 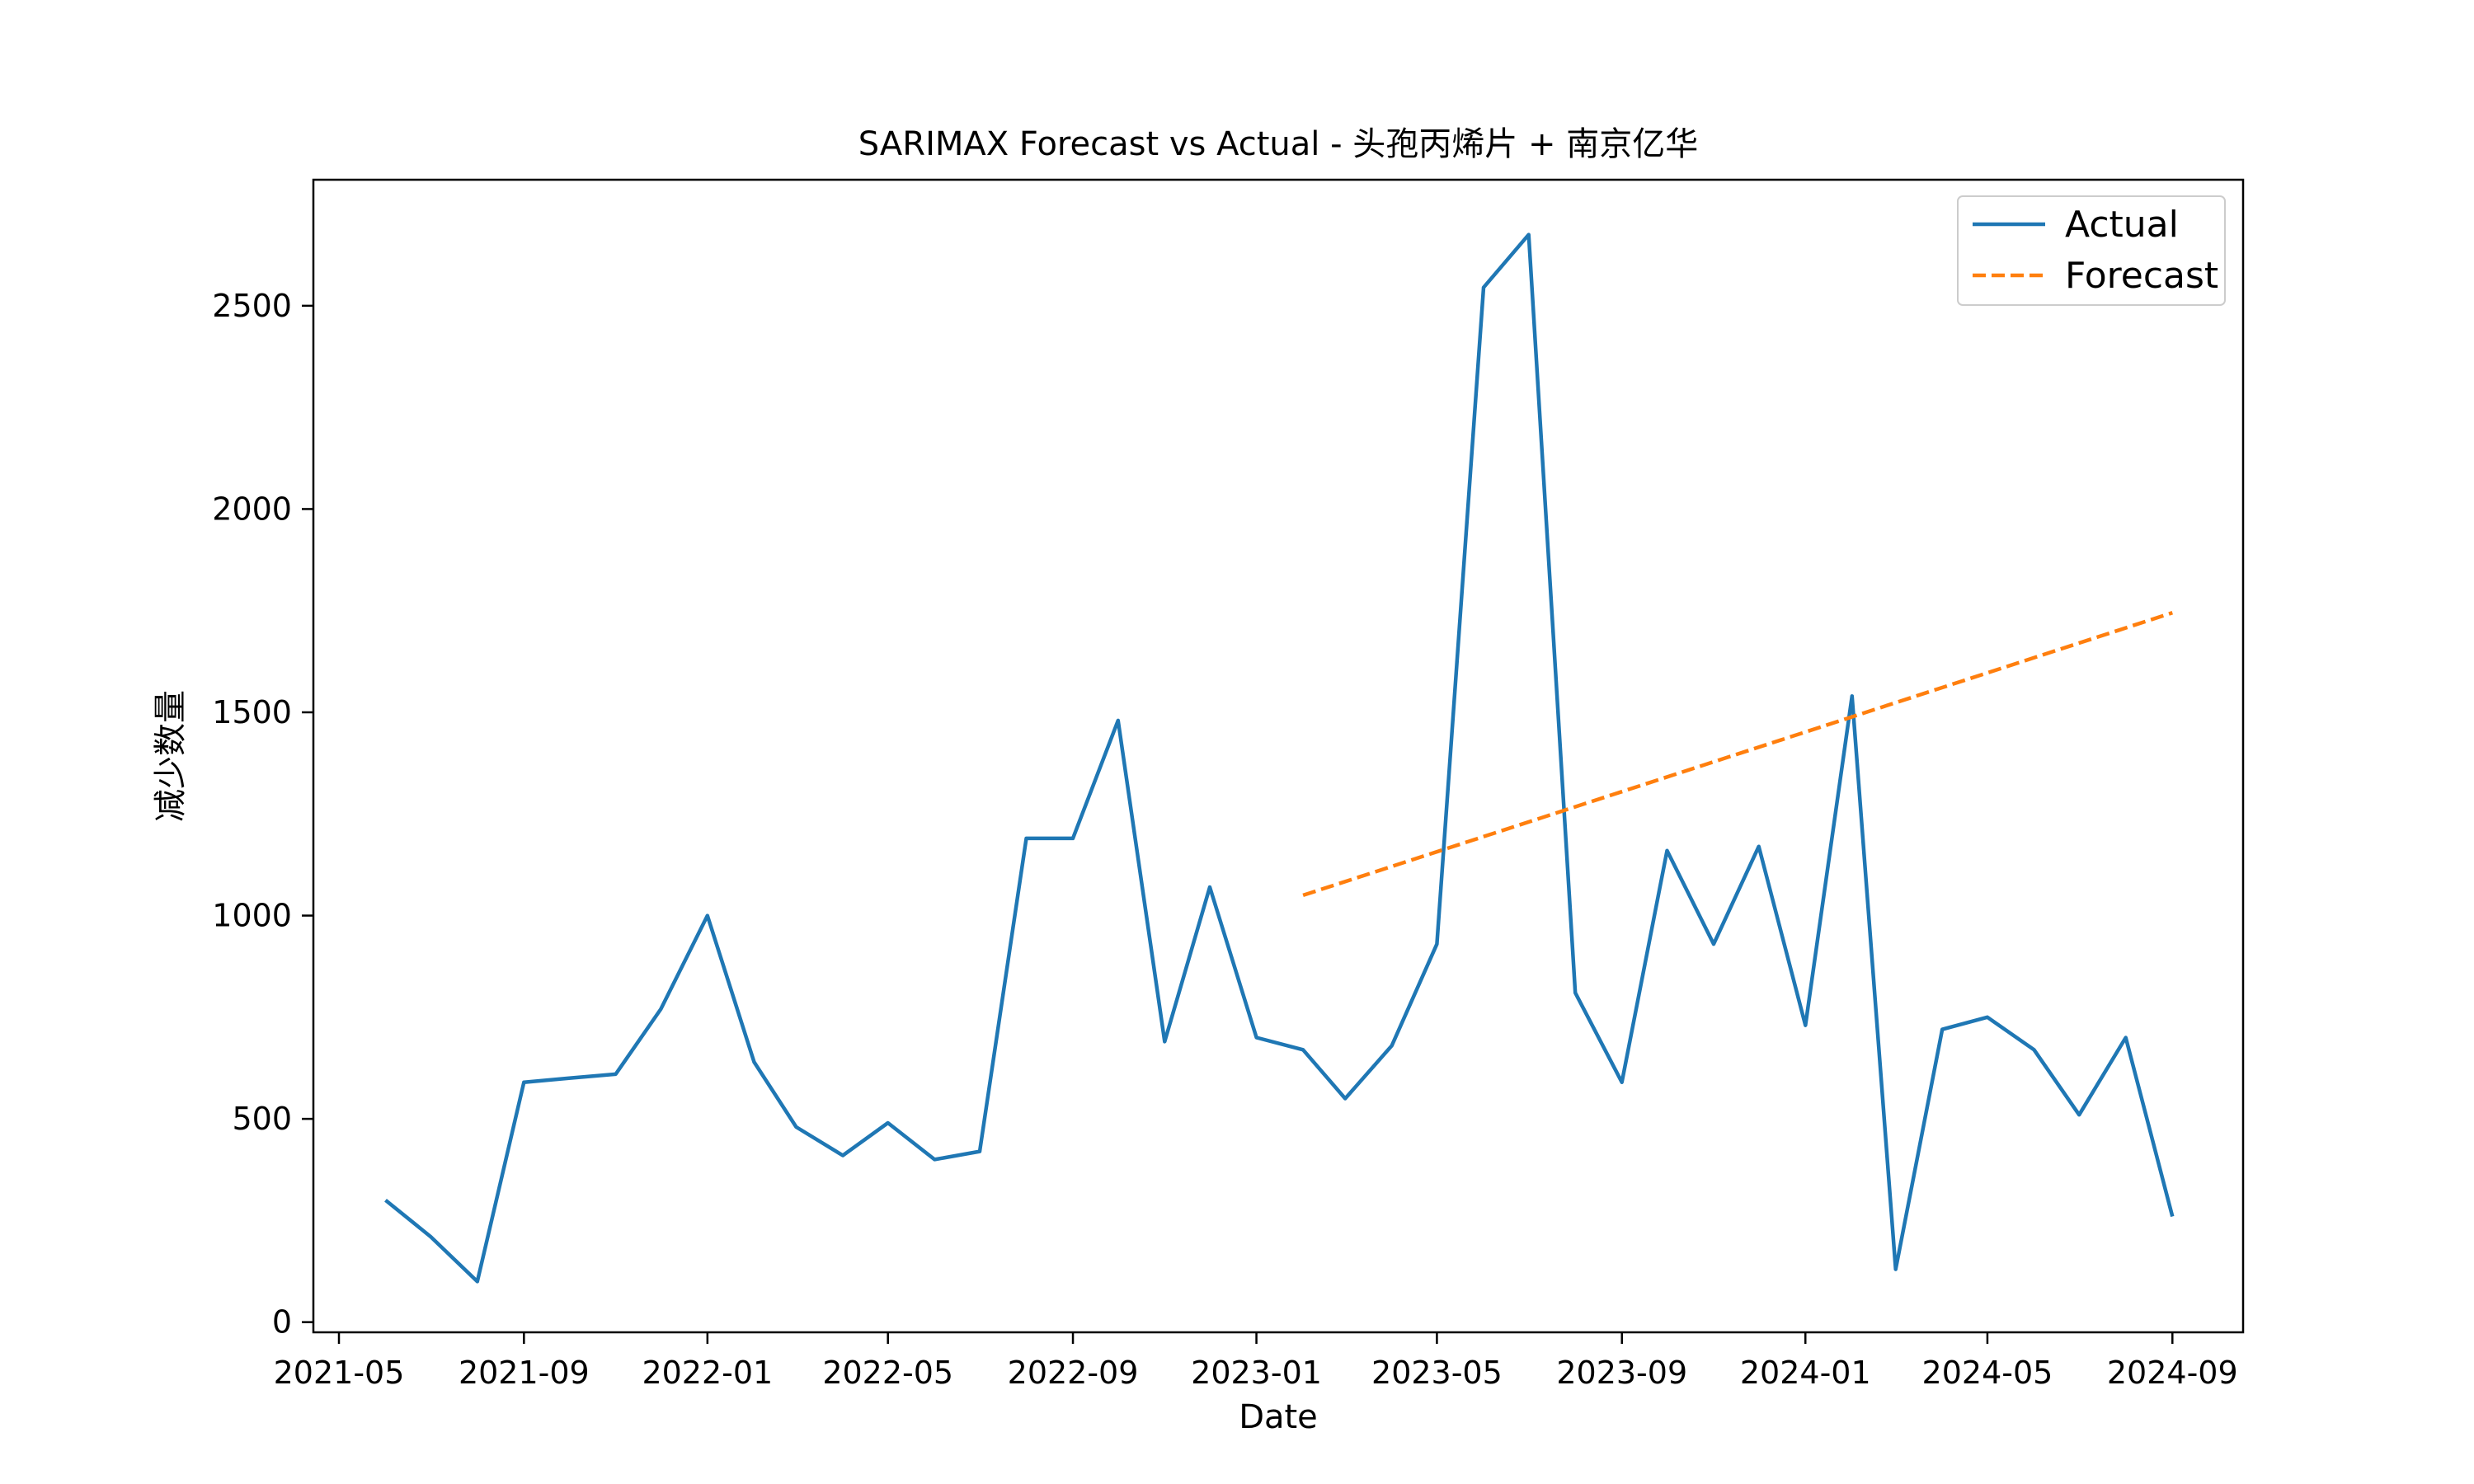 What do you see at coordinates (1805, 1373) in the screenshot?
I see `x-tick-label: 2024-01` at bounding box center [1805, 1373].